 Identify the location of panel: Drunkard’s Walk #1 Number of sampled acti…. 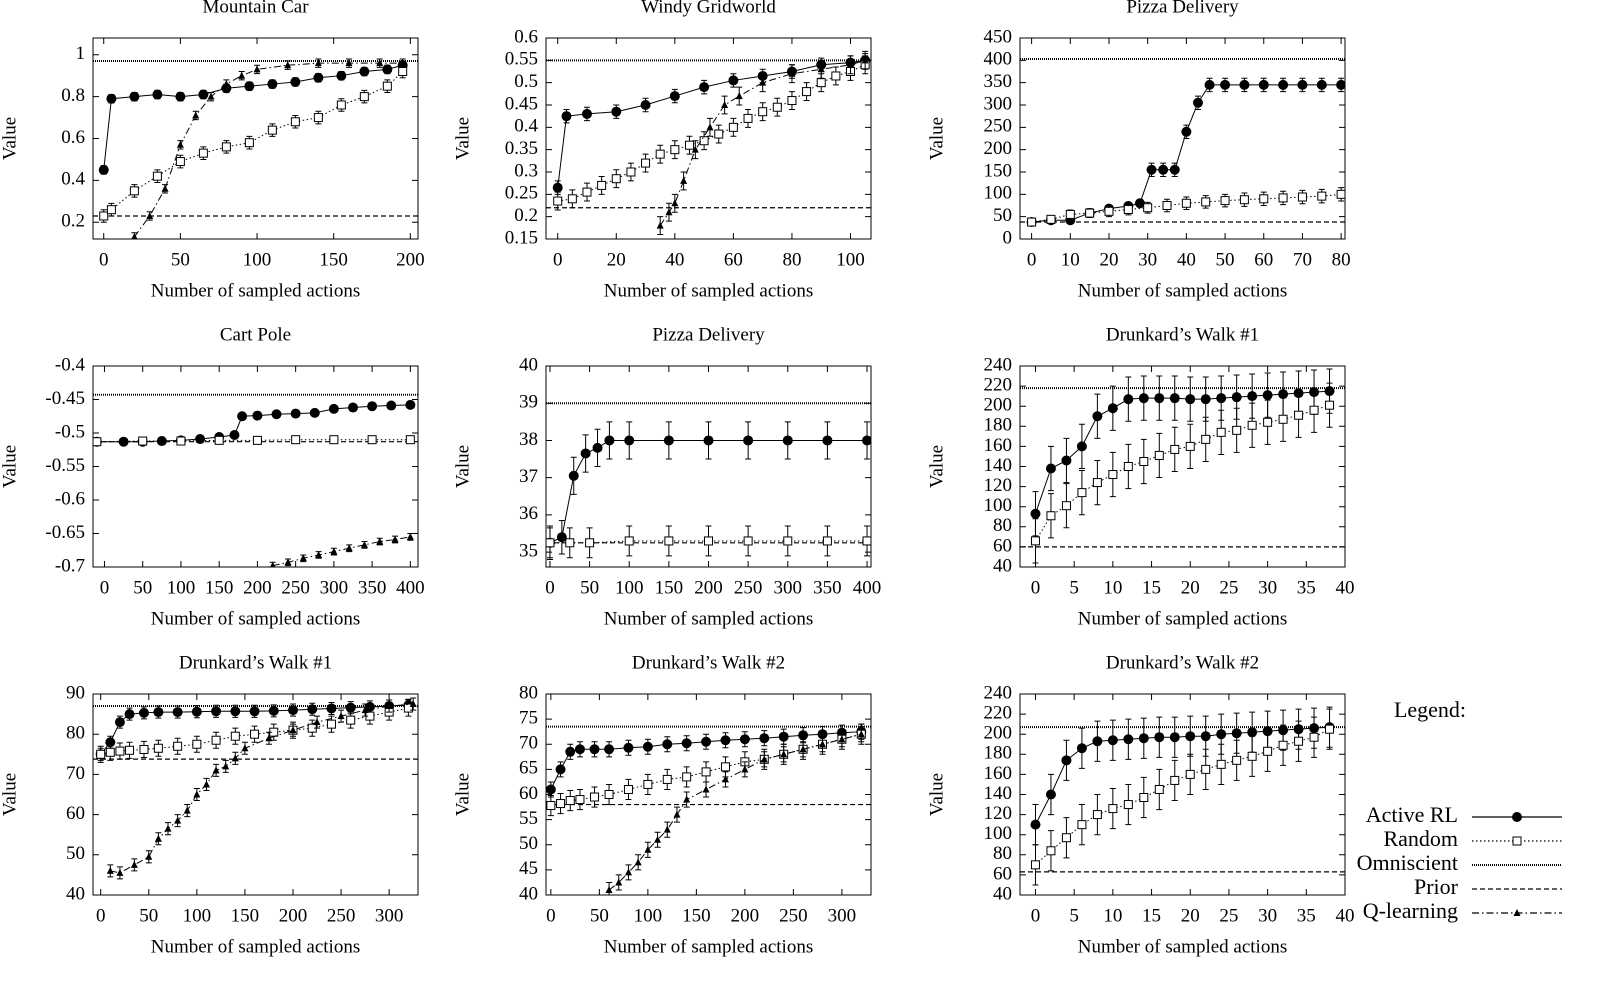
(1140, 476).